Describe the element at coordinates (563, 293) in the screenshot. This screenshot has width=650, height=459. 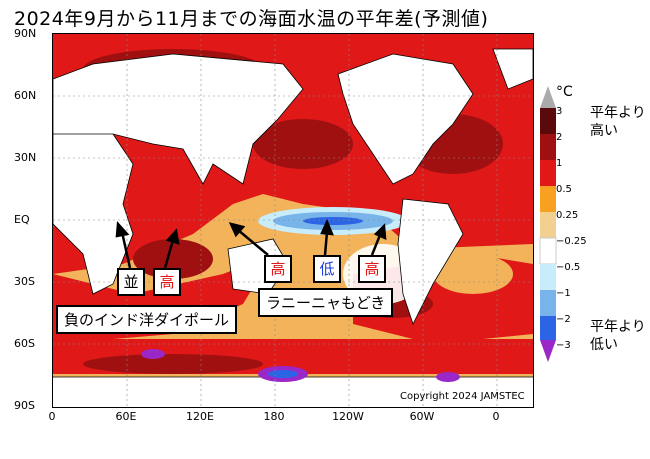
I see `colorbar-tick: −1` at that location.